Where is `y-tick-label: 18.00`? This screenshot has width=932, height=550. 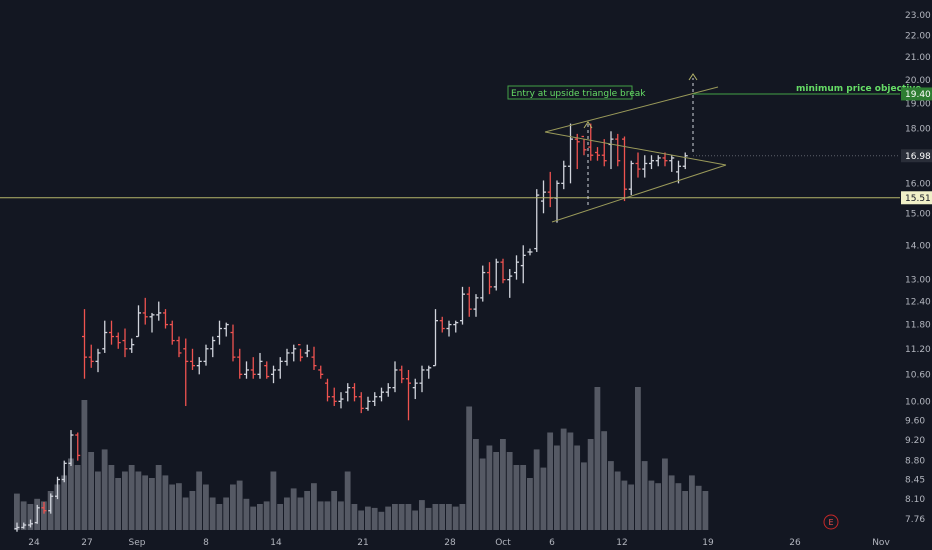 y-tick-label: 18.00 is located at coordinates (918, 130).